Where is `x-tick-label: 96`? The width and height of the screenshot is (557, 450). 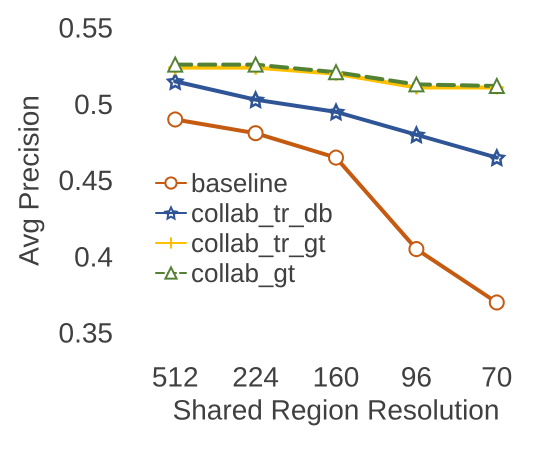 x-tick-label: 96 is located at coordinates (416, 377).